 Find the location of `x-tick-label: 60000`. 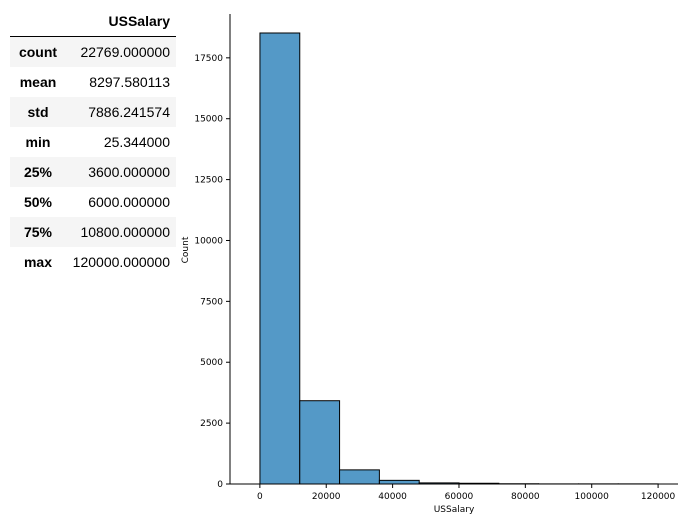

x-tick-label: 60000 is located at coordinates (459, 497).